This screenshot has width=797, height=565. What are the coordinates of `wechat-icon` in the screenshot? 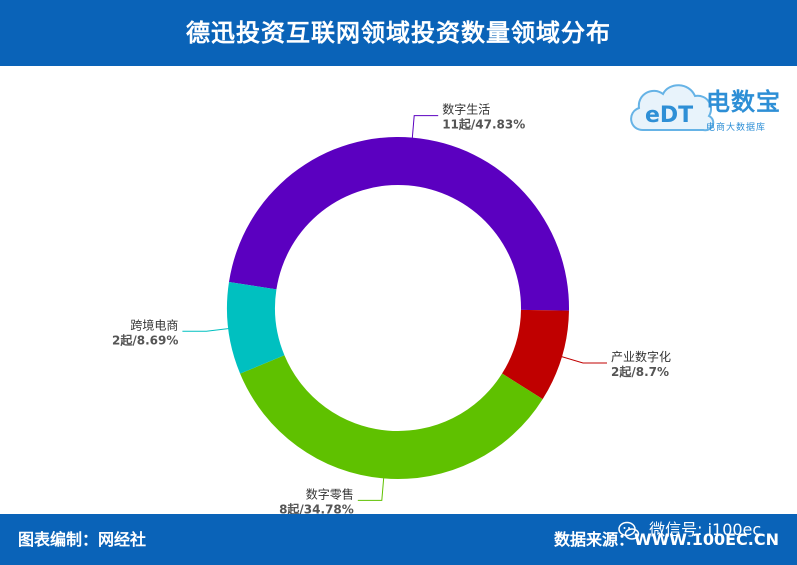 It's located at (629, 530).